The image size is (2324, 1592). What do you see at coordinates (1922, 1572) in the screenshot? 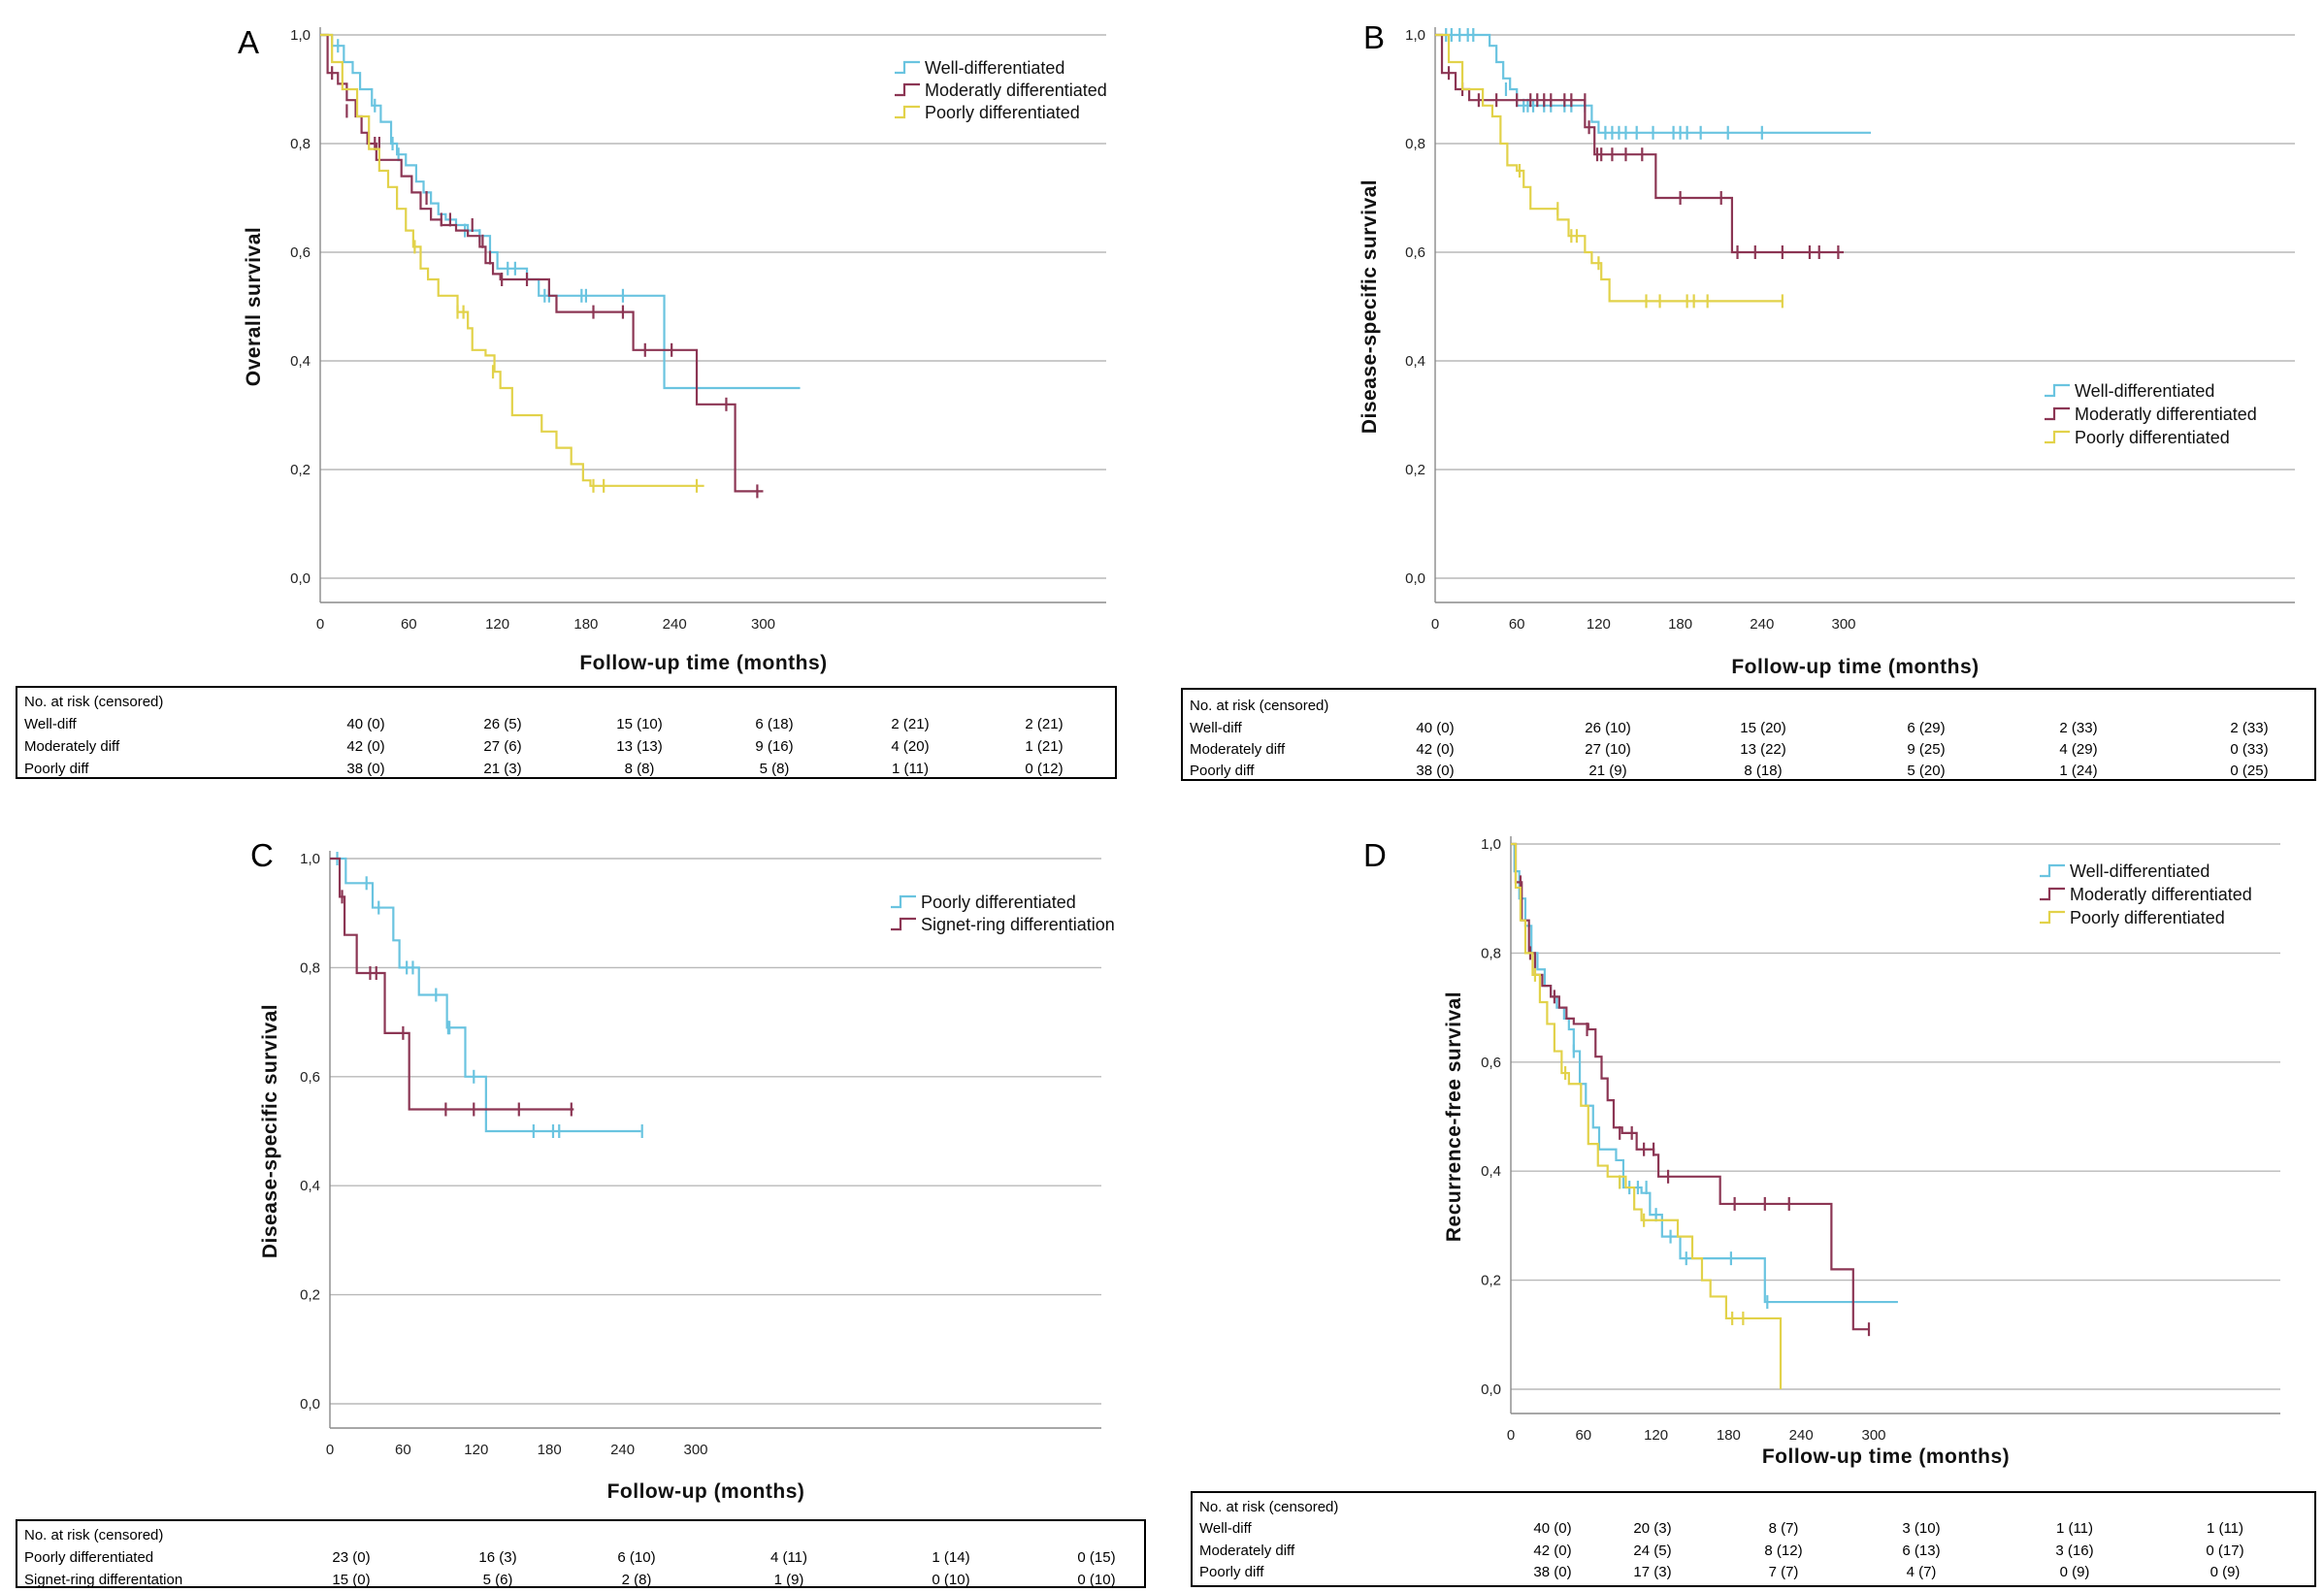
I see `risk-cell: 4 (7)` at bounding box center [1922, 1572].